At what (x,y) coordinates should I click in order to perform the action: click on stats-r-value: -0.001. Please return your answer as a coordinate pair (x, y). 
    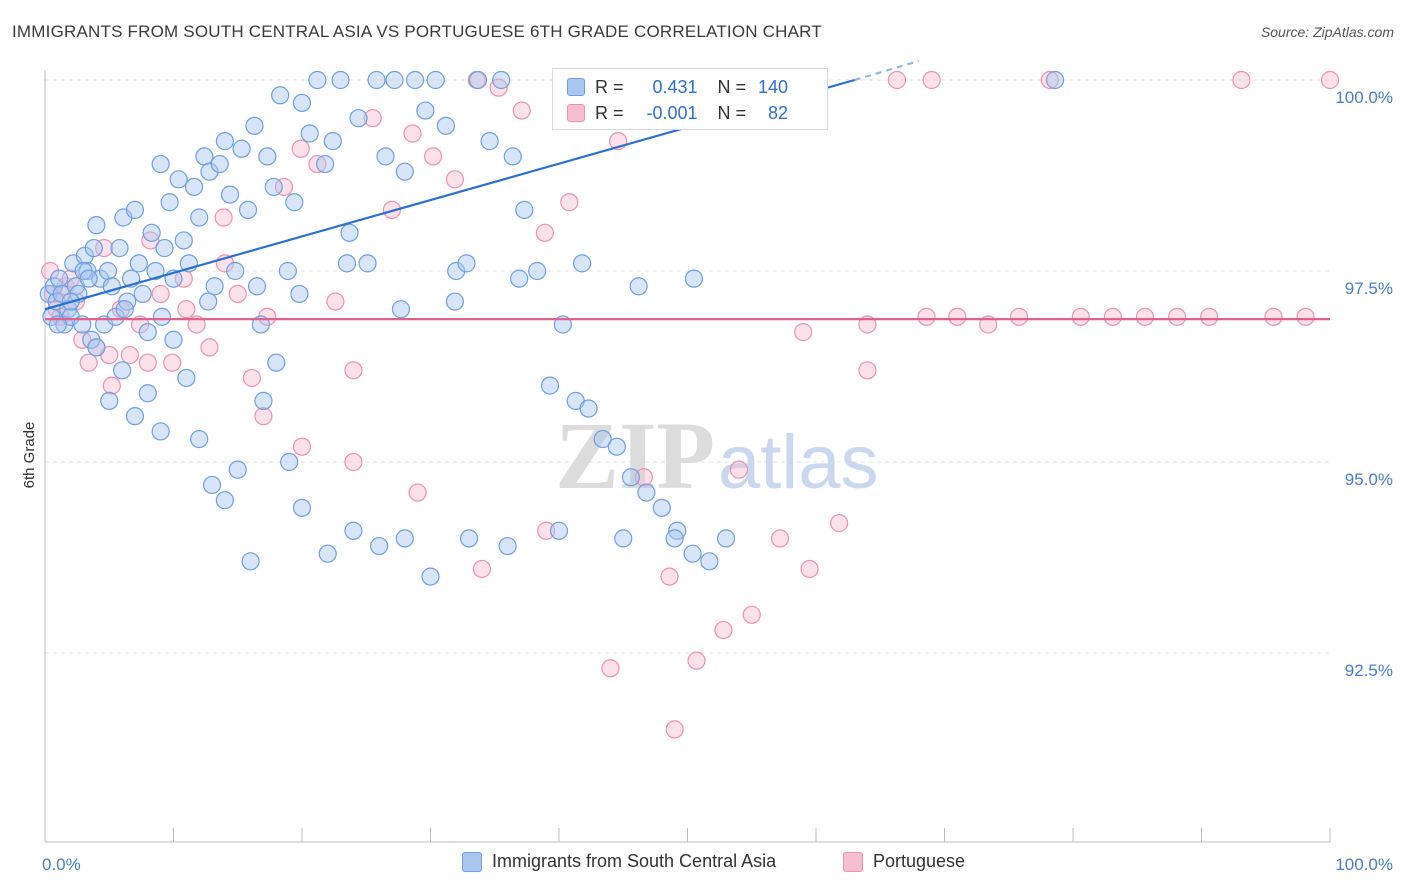
    Looking at the image, I should click on (672, 112).